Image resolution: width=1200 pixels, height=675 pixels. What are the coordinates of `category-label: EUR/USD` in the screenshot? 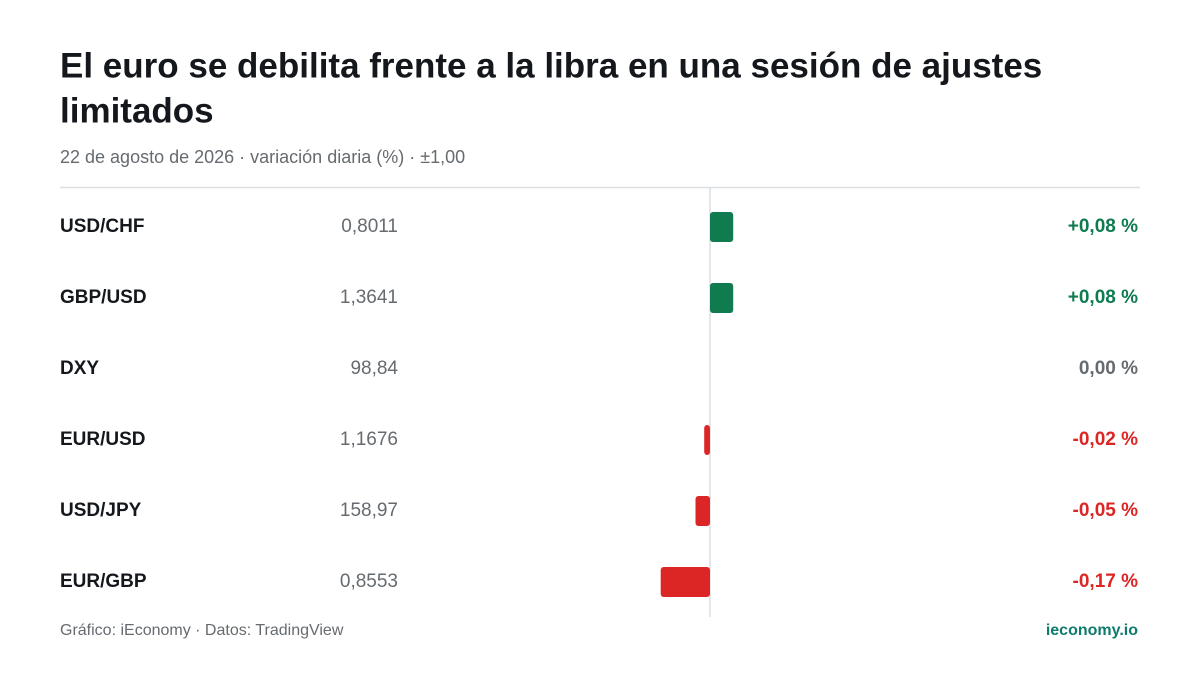 It's located at (103, 439).